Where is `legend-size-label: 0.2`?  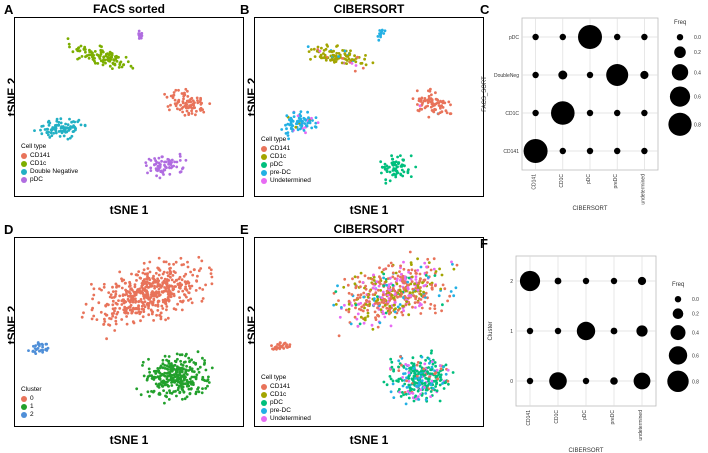 legend-size-label: 0.2 is located at coordinates (697, 53).